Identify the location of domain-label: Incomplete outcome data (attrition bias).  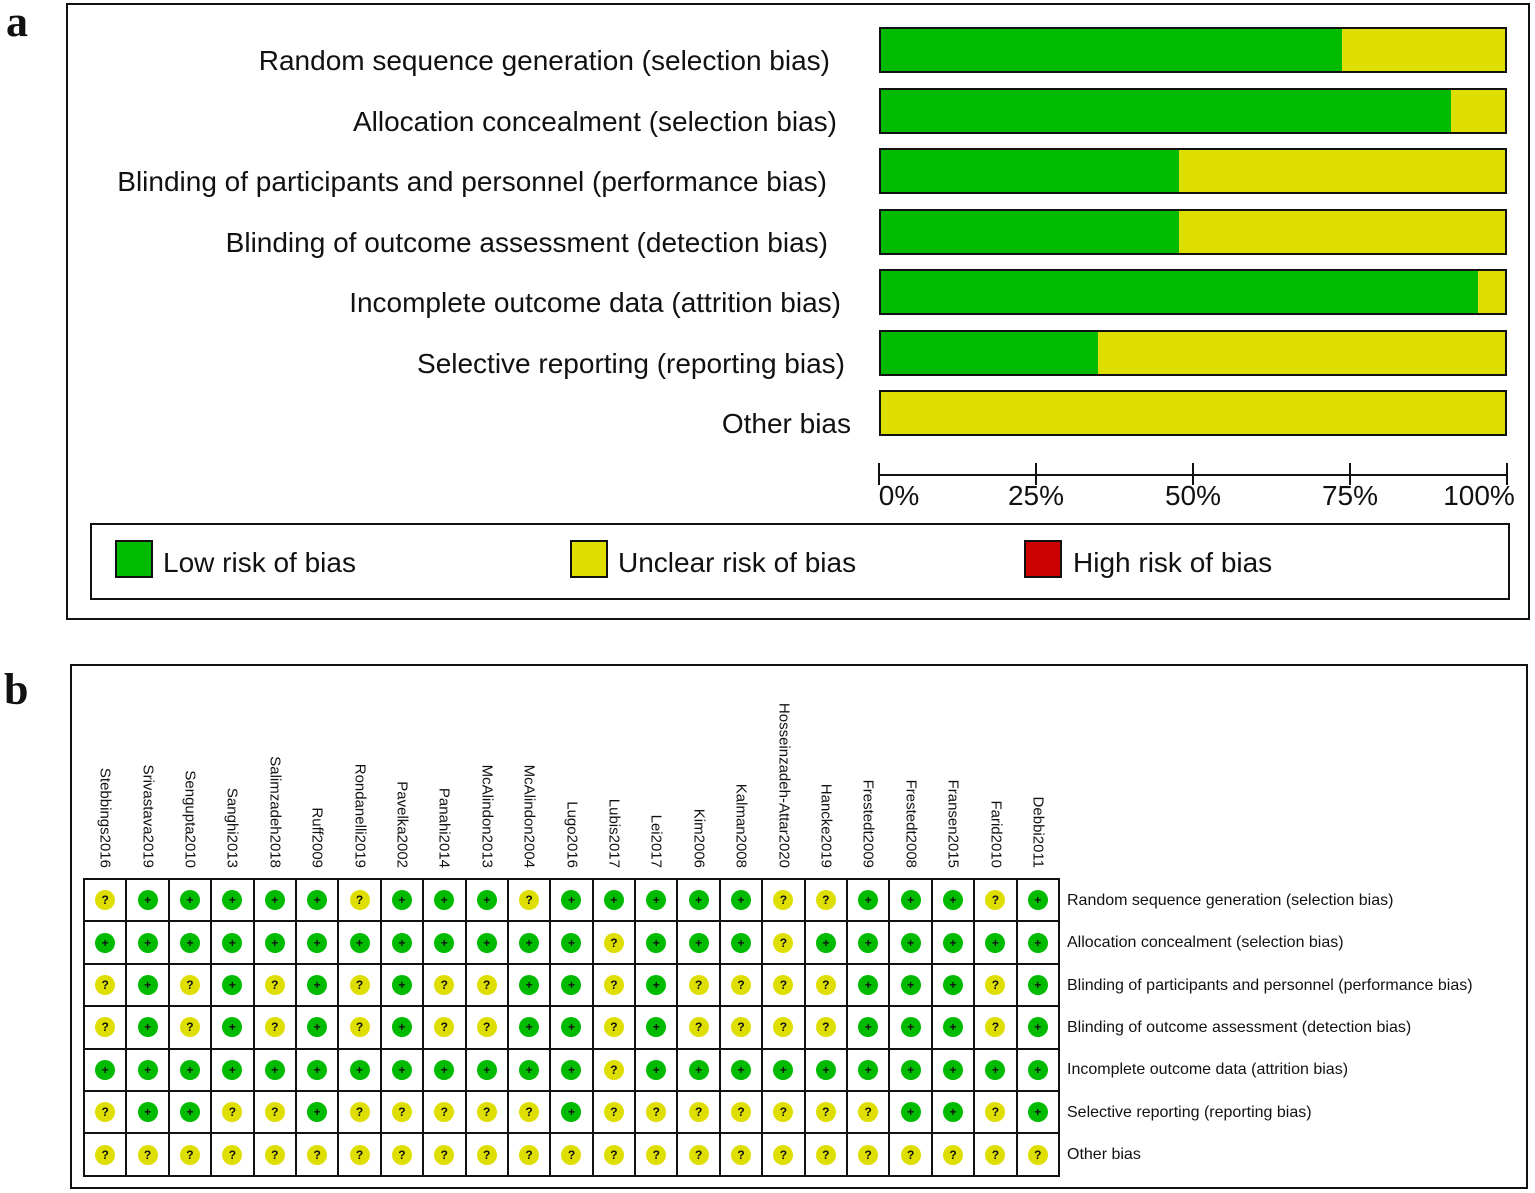
(1208, 1070).